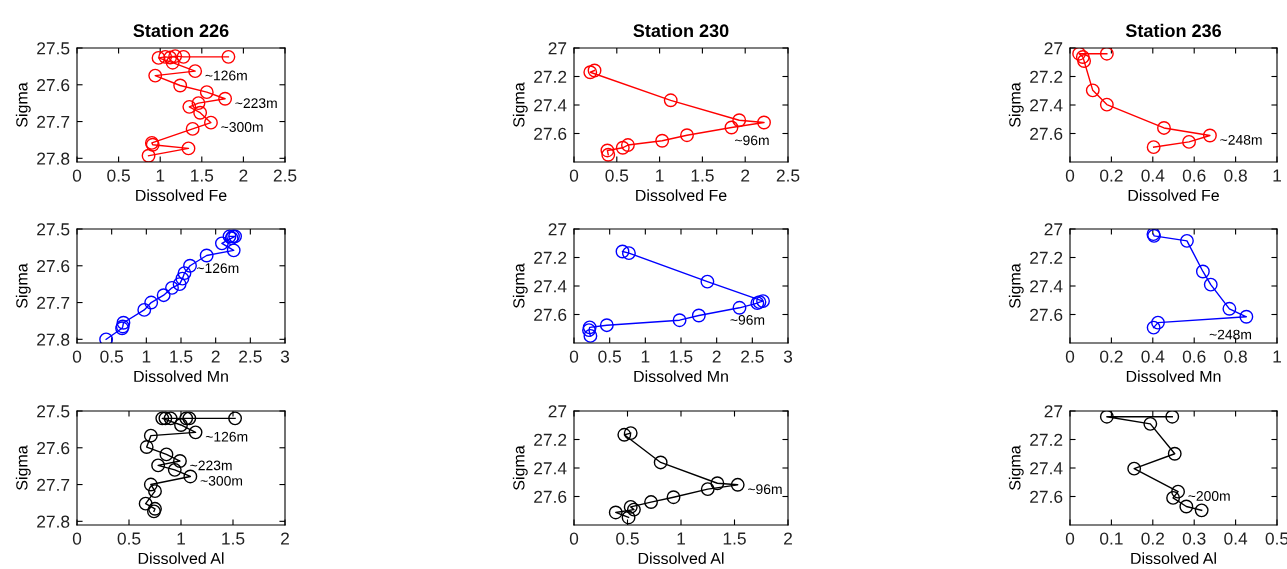  Describe the element at coordinates (1194, 175) in the screenshot. I see `x-tick-label: 0.6` at that location.